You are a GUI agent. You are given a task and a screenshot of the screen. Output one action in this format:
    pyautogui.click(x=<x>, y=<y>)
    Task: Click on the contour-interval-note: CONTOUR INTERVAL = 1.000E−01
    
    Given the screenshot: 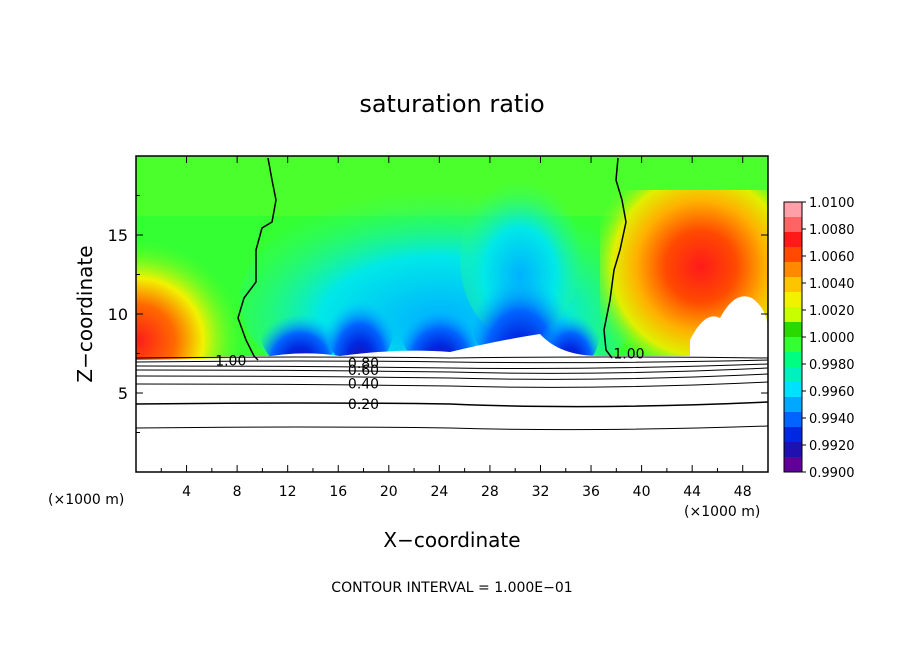 What is the action you would take?
    pyautogui.click(x=451, y=588)
    